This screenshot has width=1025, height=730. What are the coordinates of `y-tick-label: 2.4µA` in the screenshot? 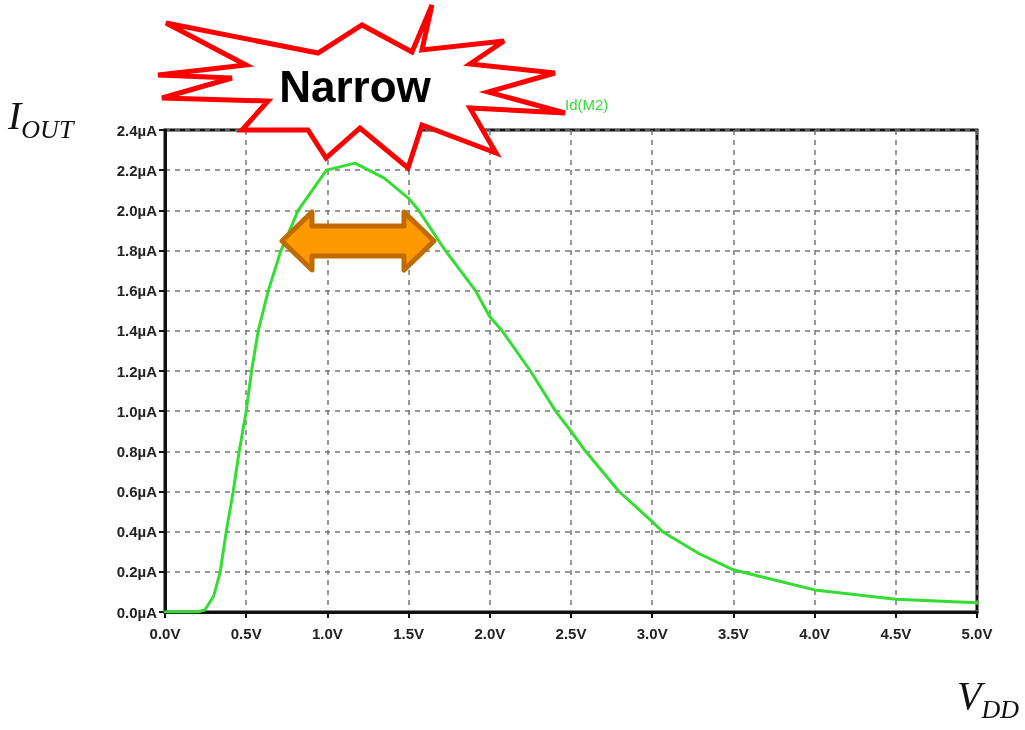 It's located at (137, 130).